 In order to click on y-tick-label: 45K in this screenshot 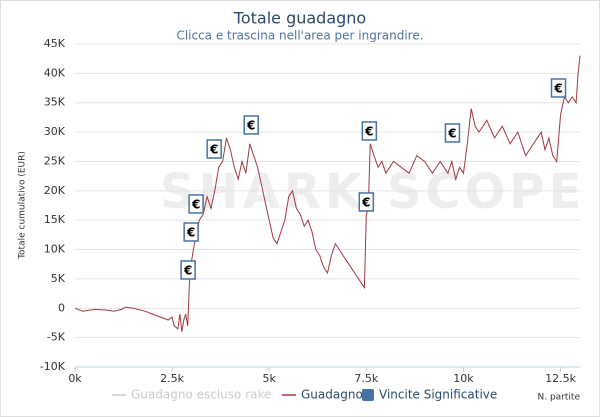, I will do `click(55, 43)`.